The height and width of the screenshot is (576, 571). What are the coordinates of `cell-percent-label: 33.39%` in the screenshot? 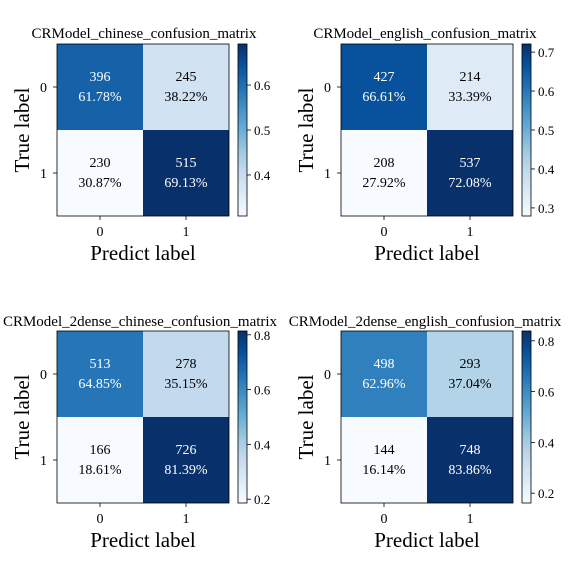 It's located at (470, 97).